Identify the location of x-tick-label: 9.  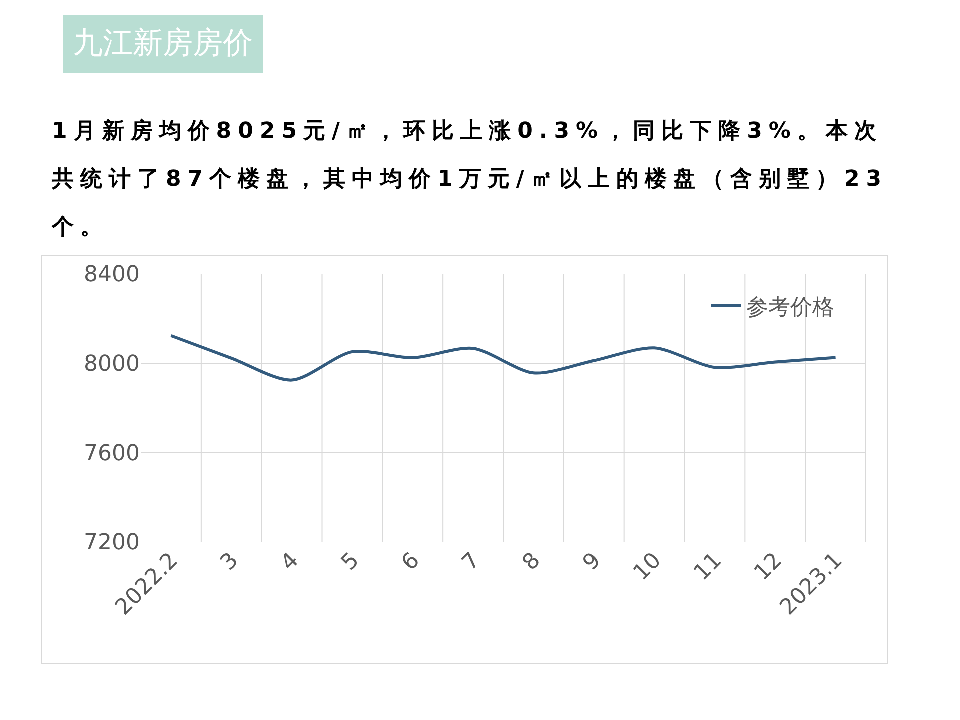
(592, 562).